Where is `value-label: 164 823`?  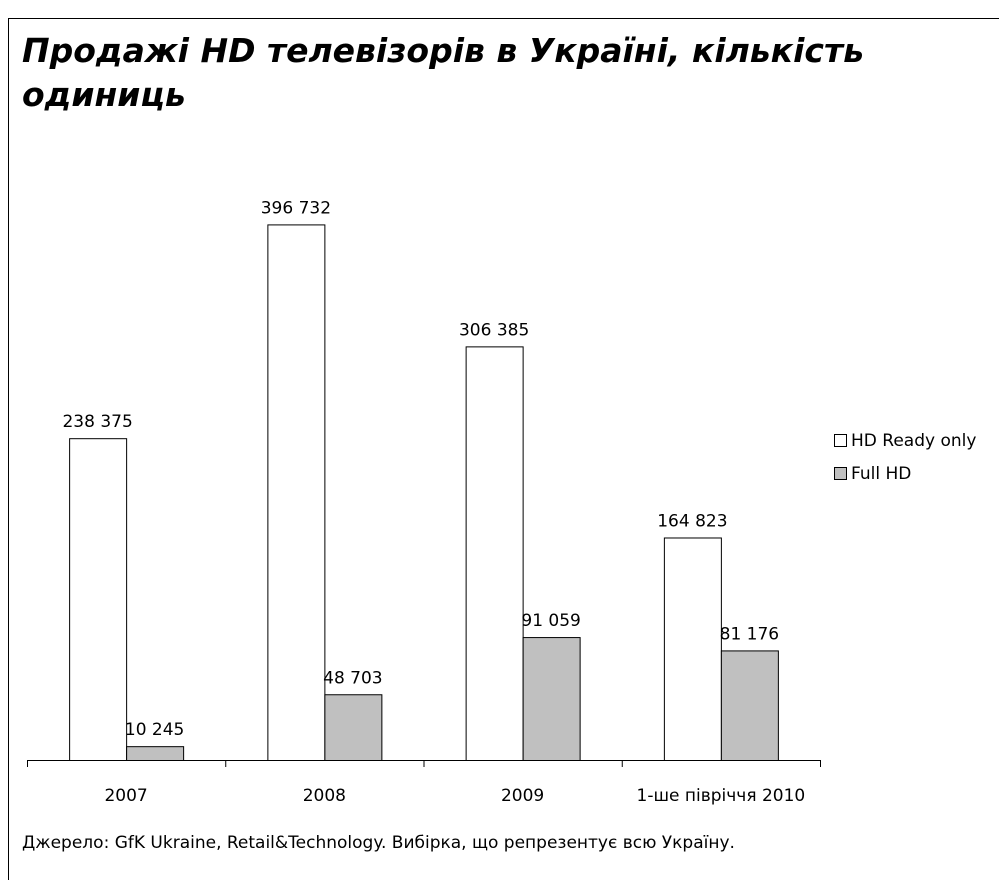 value-label: 164 823 is located at coordinates (692, 521).